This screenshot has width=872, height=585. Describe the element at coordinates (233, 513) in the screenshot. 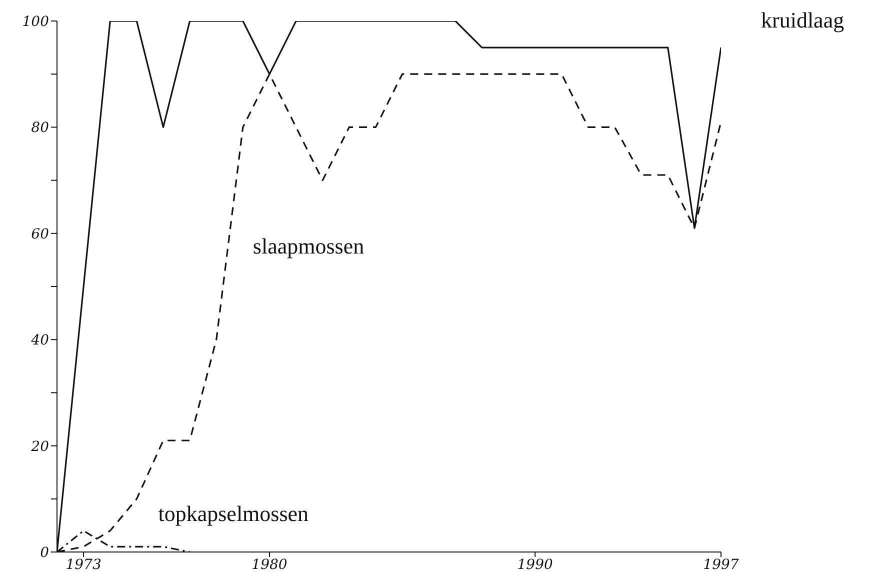

I see `series-label: topkapselmossen` at that location.